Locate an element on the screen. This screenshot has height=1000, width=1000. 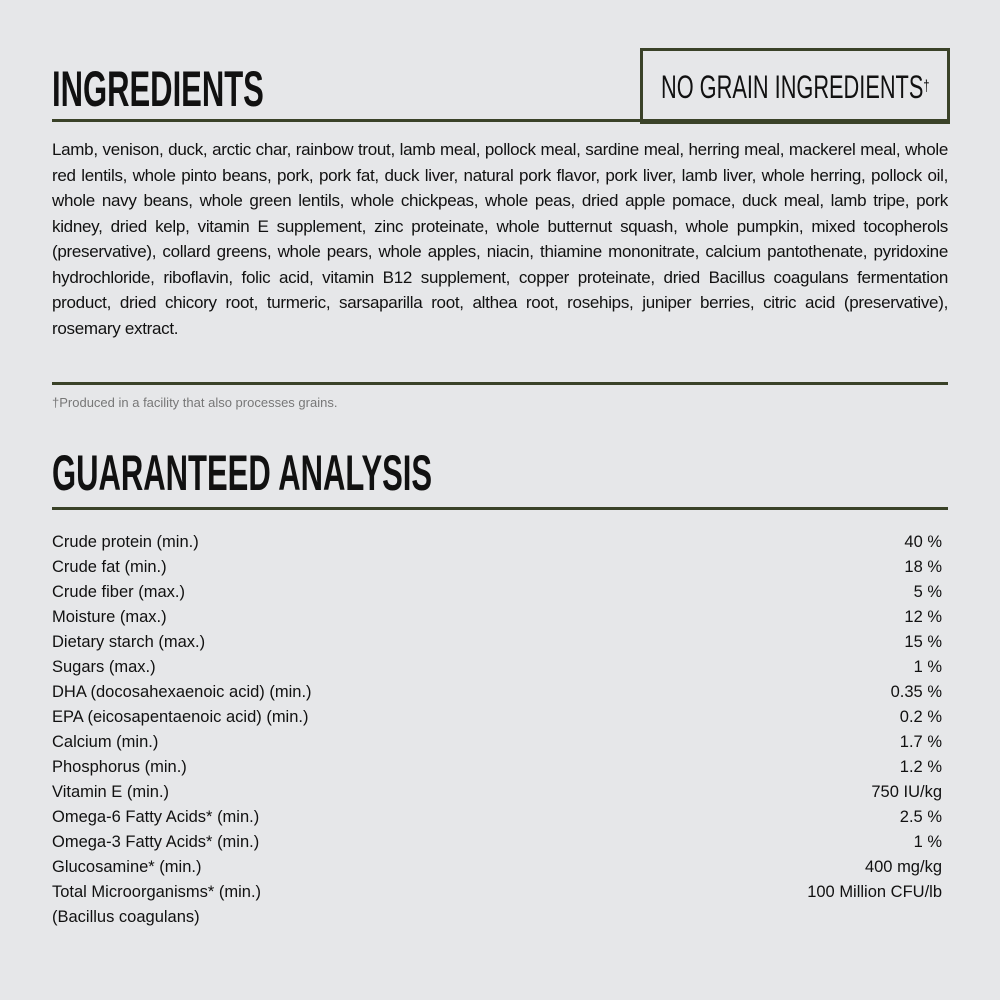
nutrient-label: EPA (eicosapentaenoic acid) (min.) is located at coordinates (180, 717).